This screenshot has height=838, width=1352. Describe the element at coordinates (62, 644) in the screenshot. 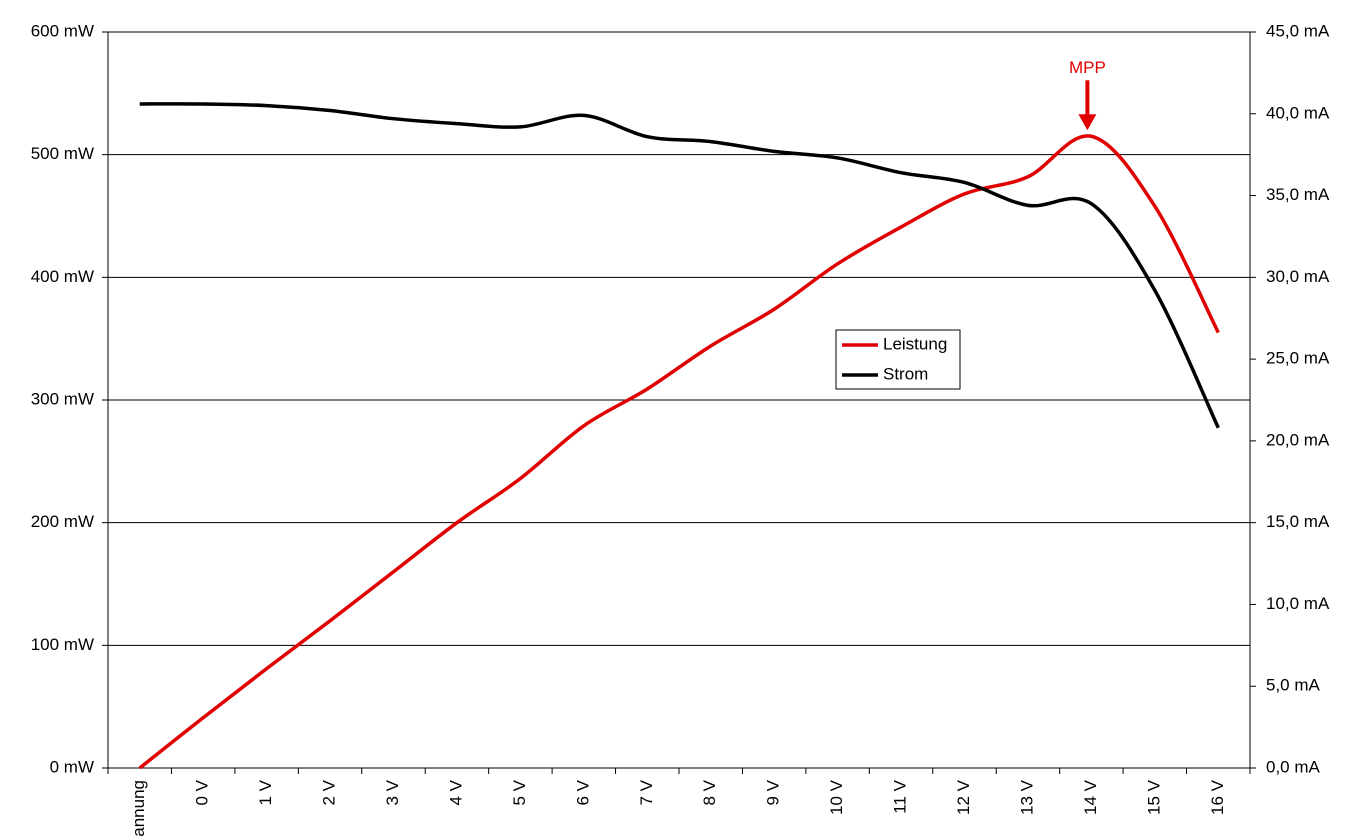

I see `y-tick-label: 100 mW` at that location.